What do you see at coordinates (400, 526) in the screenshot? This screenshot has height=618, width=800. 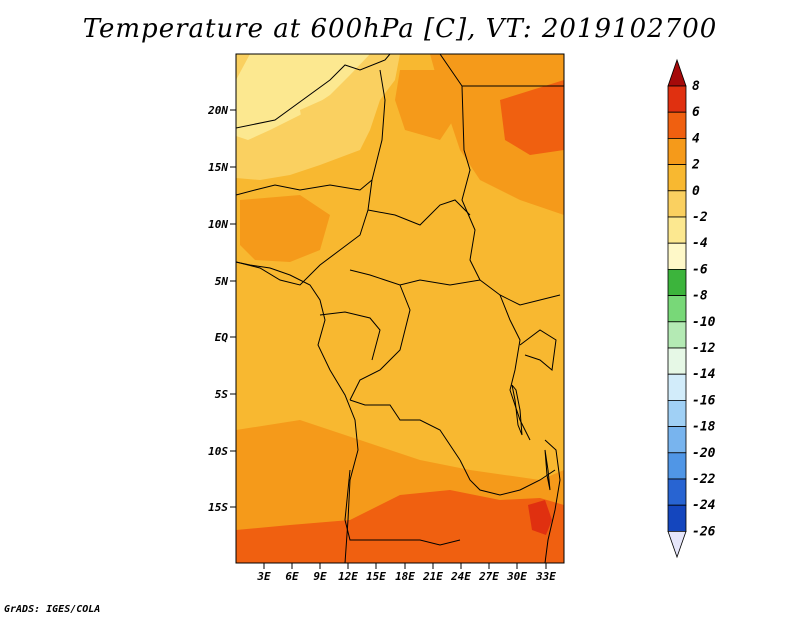 I see `field-4-6-south` at bounding box center [400, 526].